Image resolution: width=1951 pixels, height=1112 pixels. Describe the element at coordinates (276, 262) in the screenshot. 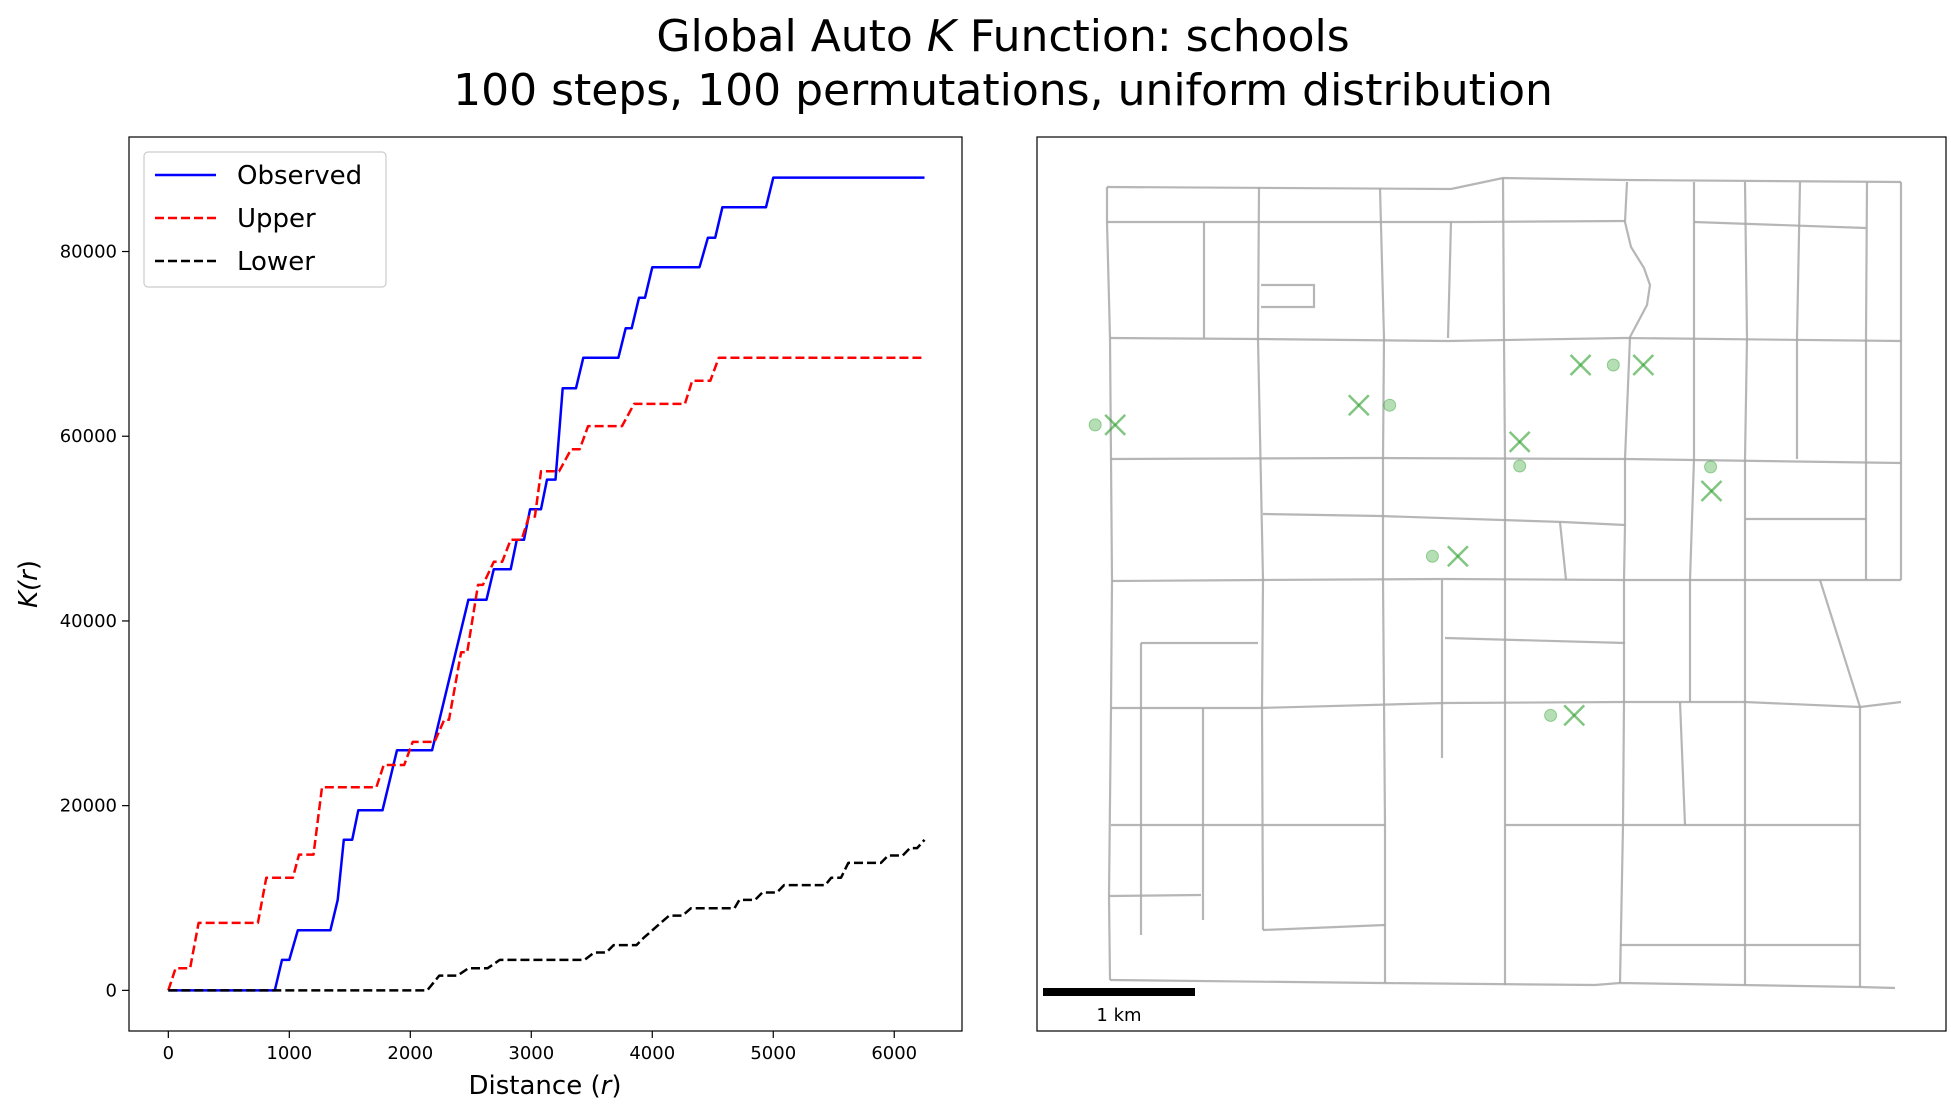

I see `legend-label-lower: Lower` at that location.